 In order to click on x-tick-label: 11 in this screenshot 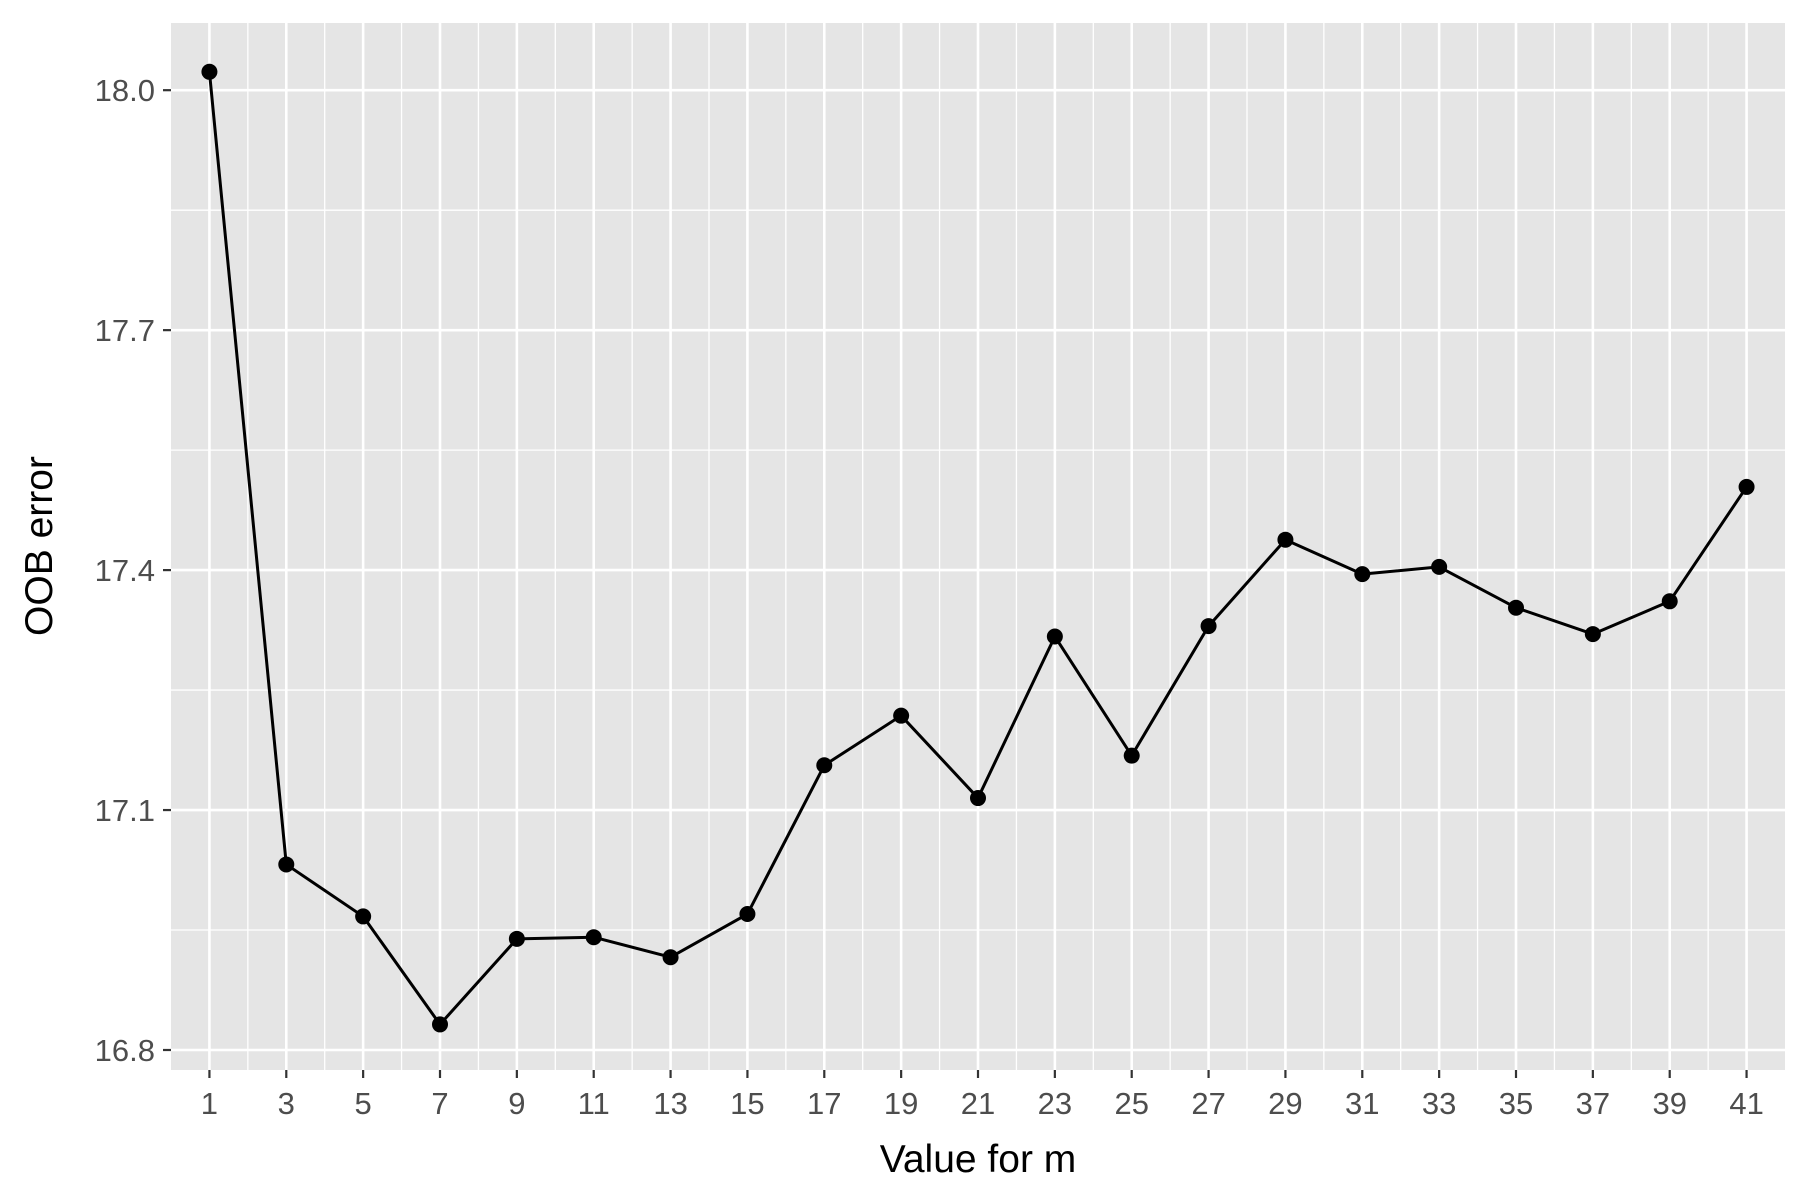, I will do `click(594, 1103)`.